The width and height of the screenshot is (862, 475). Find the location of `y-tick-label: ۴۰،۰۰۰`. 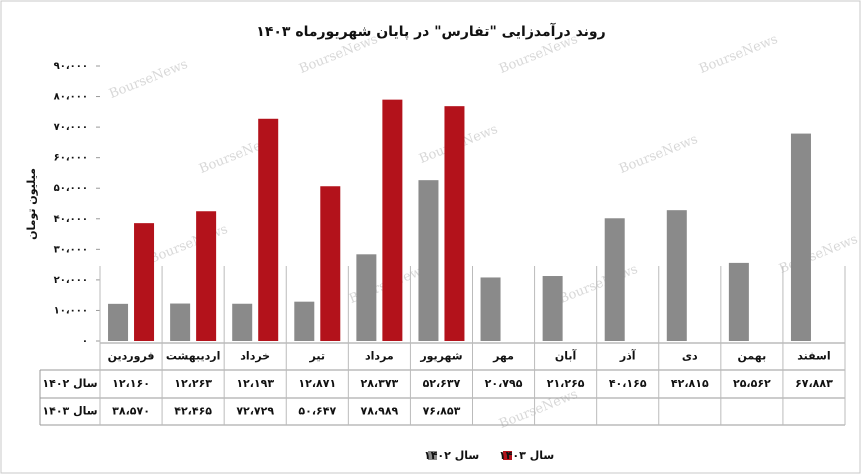

y-tick-label: ۴۰،۰۰۰ is located at coordinates (71, 219).